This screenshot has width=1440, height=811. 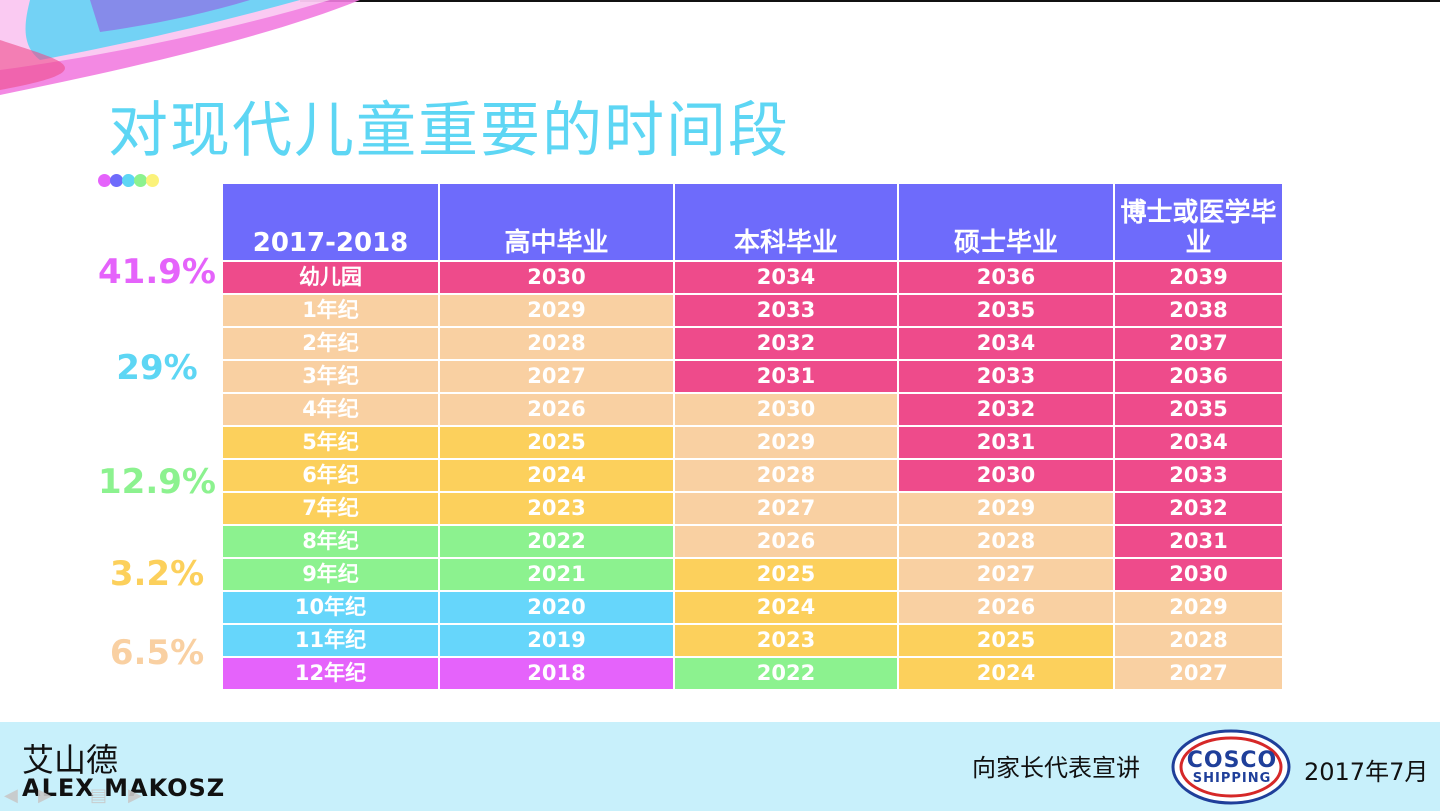 What do you see at coordinates (556, 607) in the screenshot?
I see `year-cell: 2020` at bounding box center [556, 607].